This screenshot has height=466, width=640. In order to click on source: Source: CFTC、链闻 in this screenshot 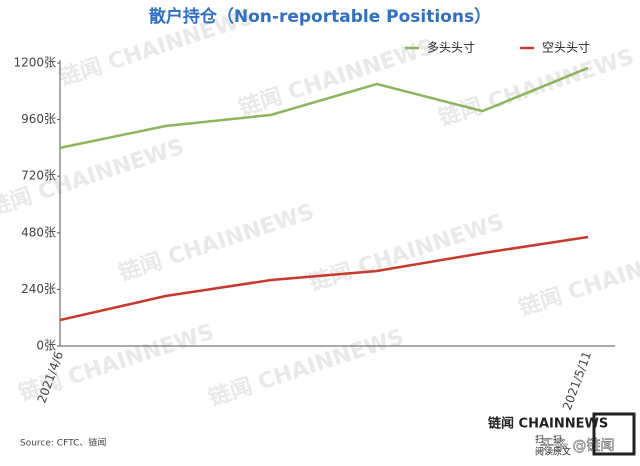, I will do `click(63, 443)`.